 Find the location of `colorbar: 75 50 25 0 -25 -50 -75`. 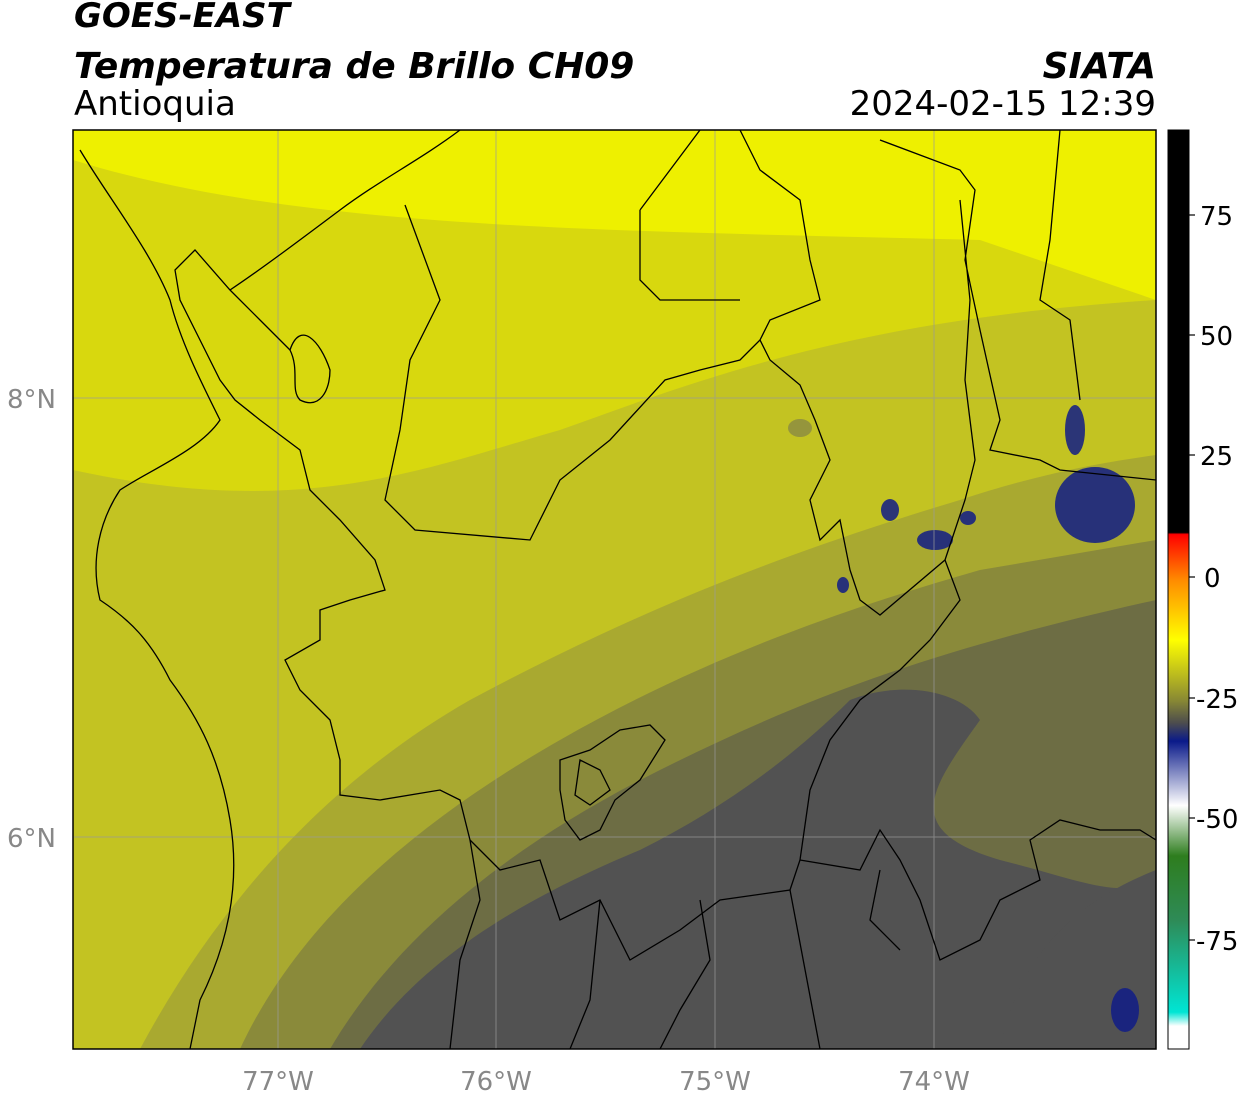

colorbar: 75 50 25 0 -25 -50 -75 is located at coordinates (1202, 589).